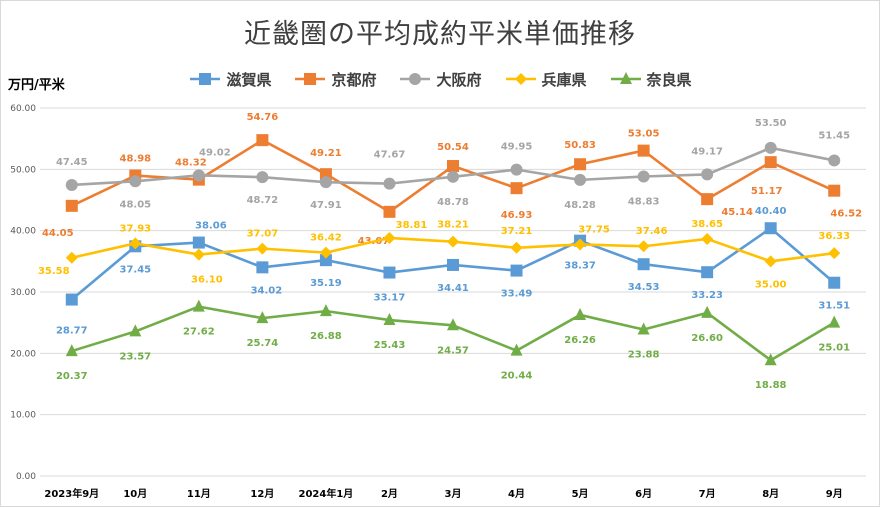 This screenshot has width=880, height=507. Describe the element at coordinates (834, 236) in the screenshot. I see `data-label: 36.33` at that location.